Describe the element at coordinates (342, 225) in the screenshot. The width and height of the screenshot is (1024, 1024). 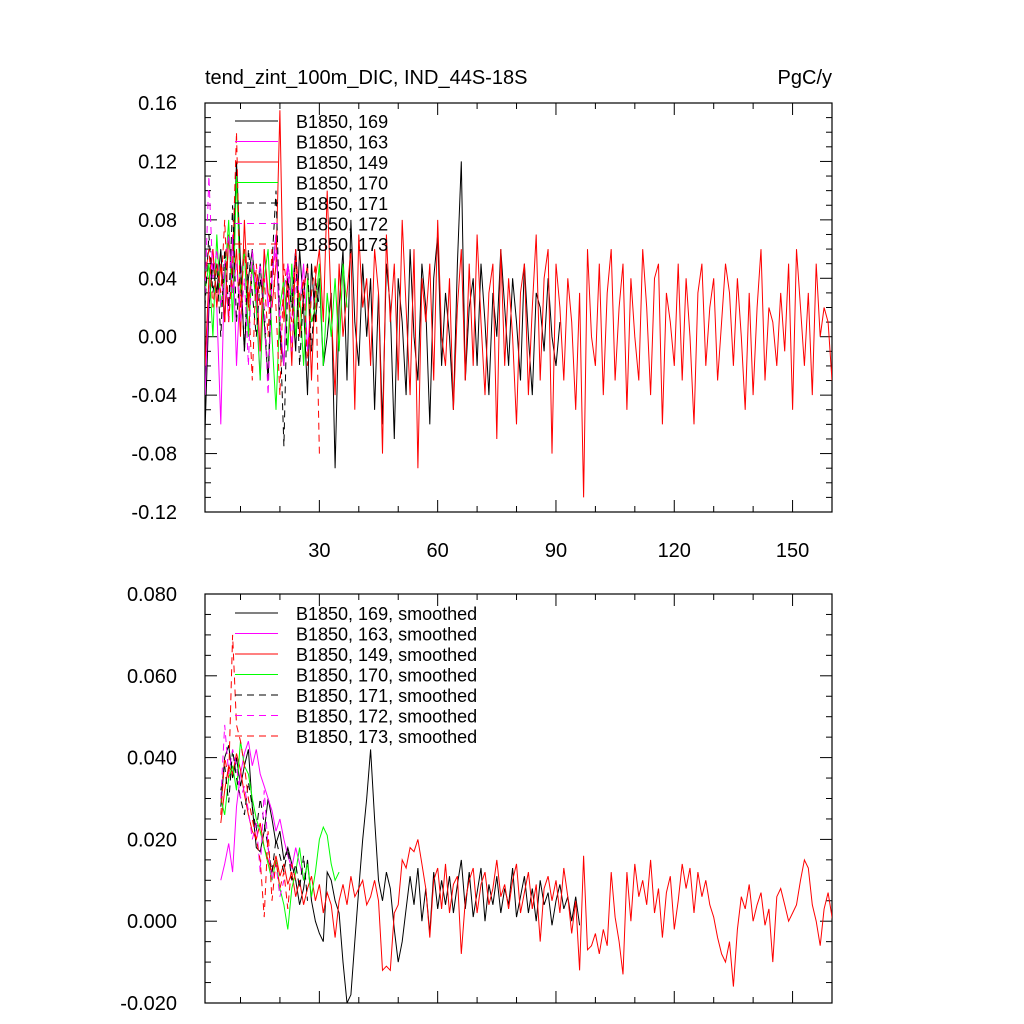
I see `legend-label: B1850, 172` at that location.